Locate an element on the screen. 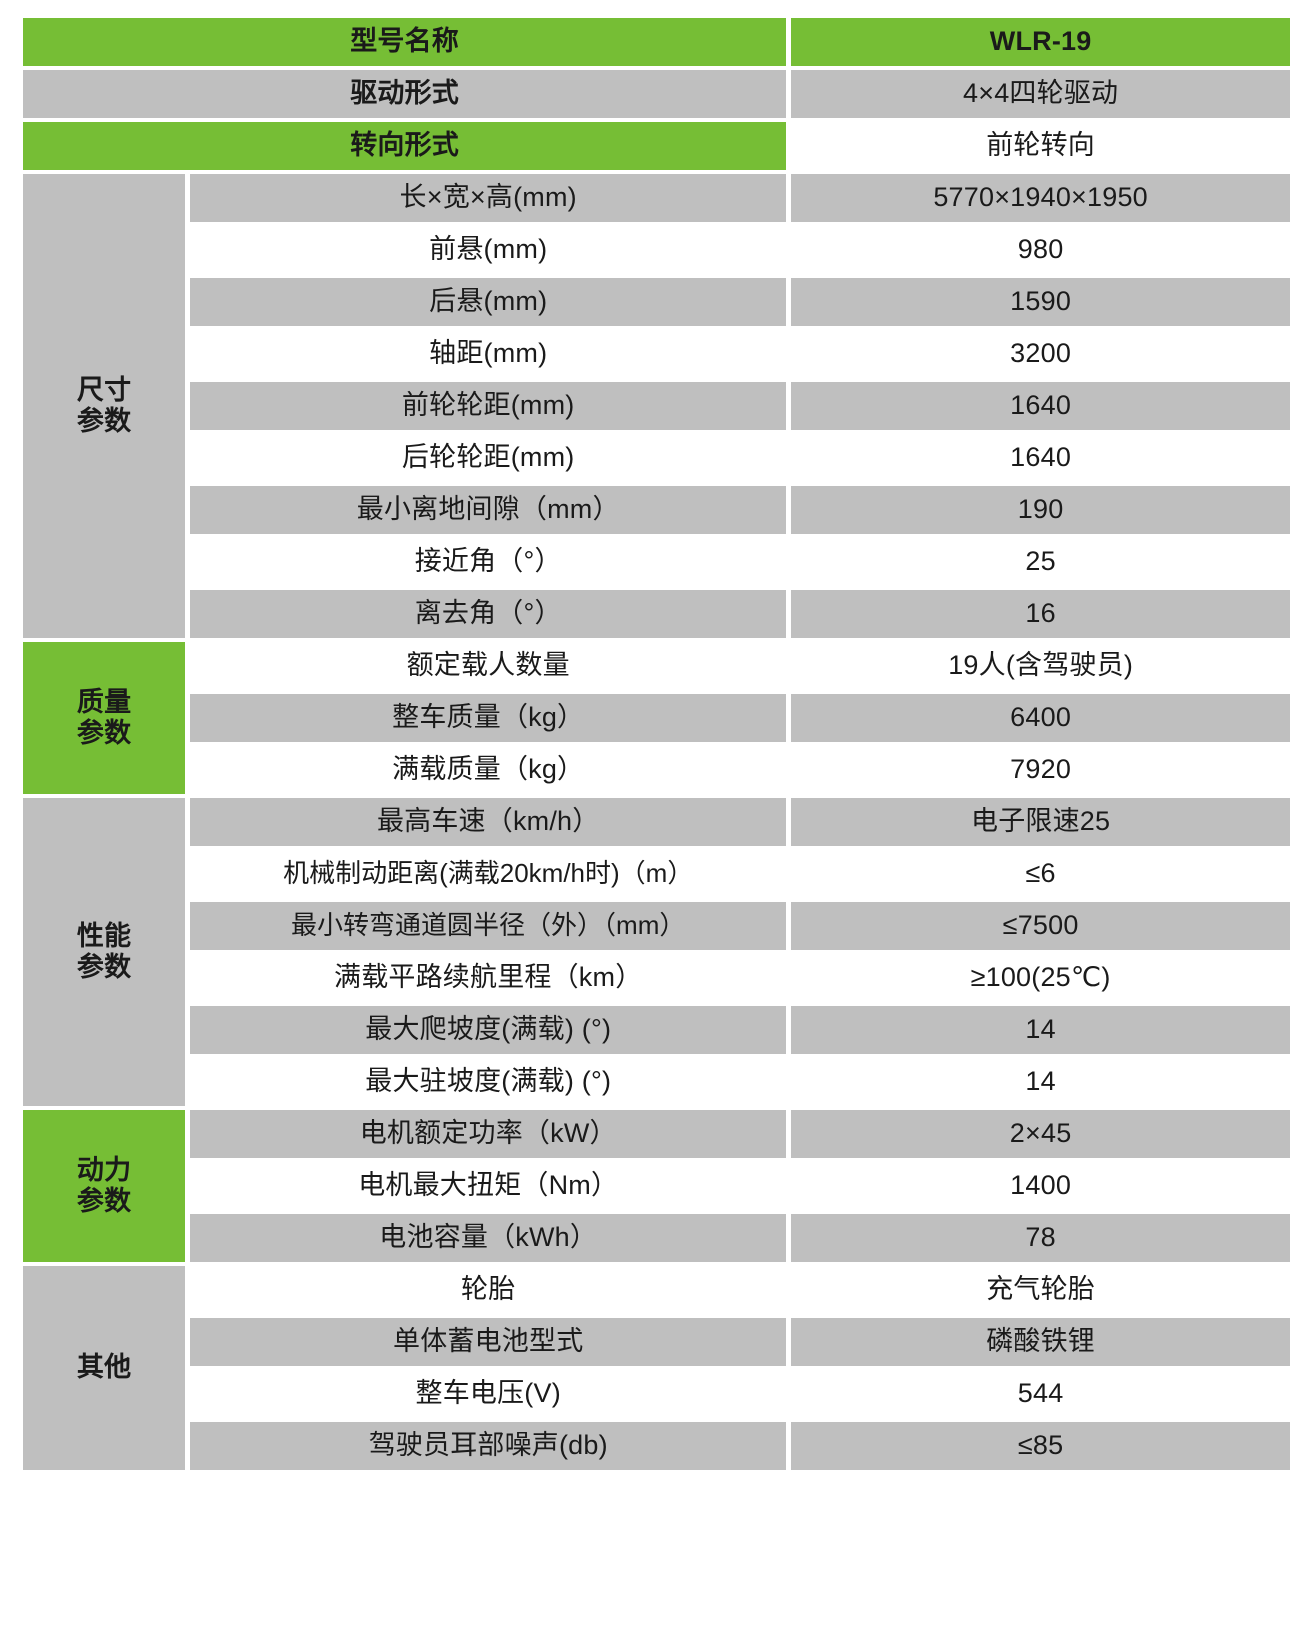  spec-value: 1400 is located at coordinates (1040, 1186).